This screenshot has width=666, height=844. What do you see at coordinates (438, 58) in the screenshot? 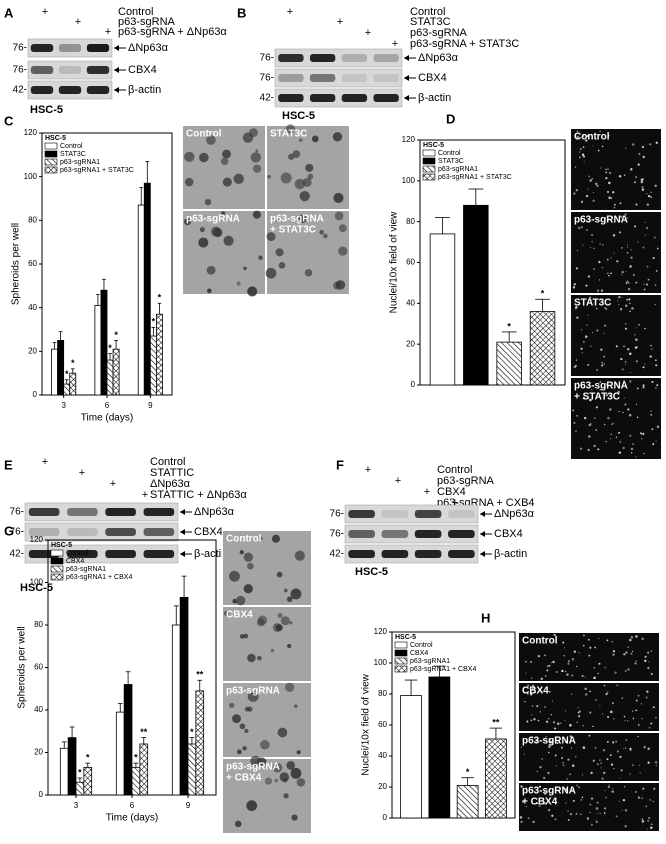
I see `protein-label: ΔNp63α` at bounding box center [438, 58].